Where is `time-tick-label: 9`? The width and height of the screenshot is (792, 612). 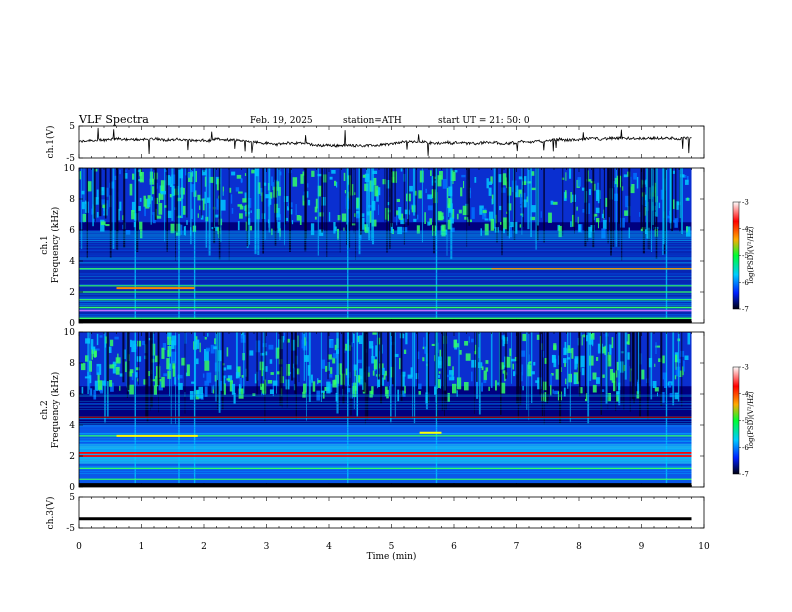
time-tick-label: 9 is located at coordinates (642, 547).